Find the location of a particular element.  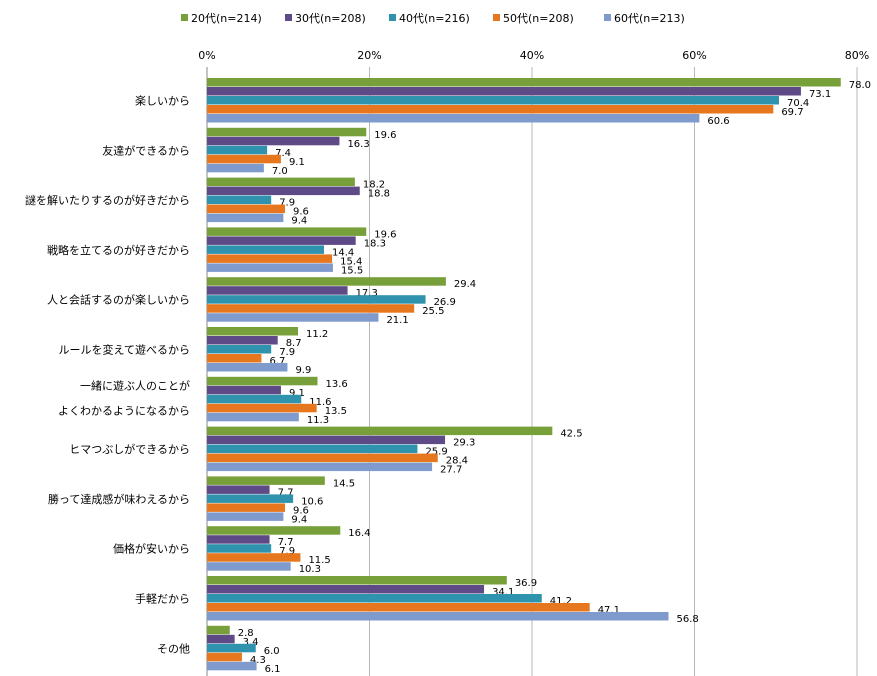

data-label: 34.1 is located at coordinates (503, 592).